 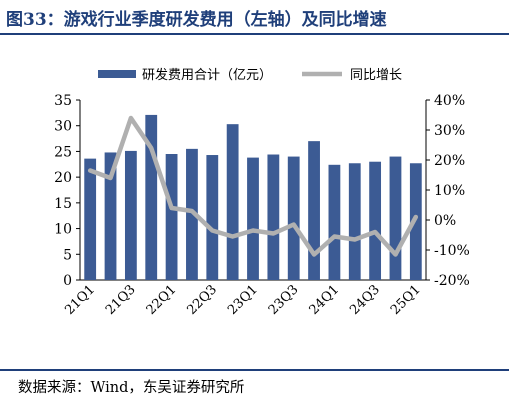 What do you see at coordinates (395, 254) in the screenshot?
I see `yoy-point-24Q4` at bounding box center [395, 254].